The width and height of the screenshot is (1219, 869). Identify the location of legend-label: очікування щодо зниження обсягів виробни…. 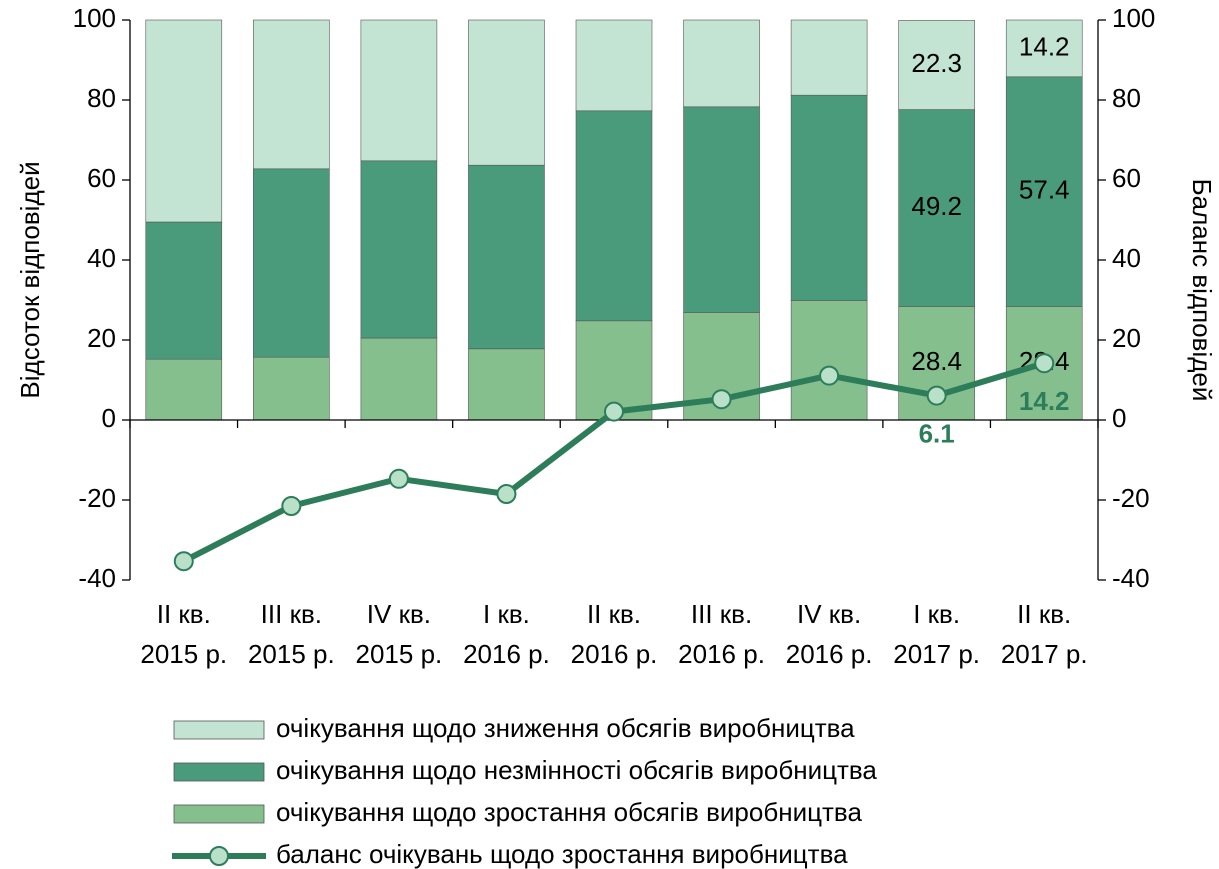
(565, 728).